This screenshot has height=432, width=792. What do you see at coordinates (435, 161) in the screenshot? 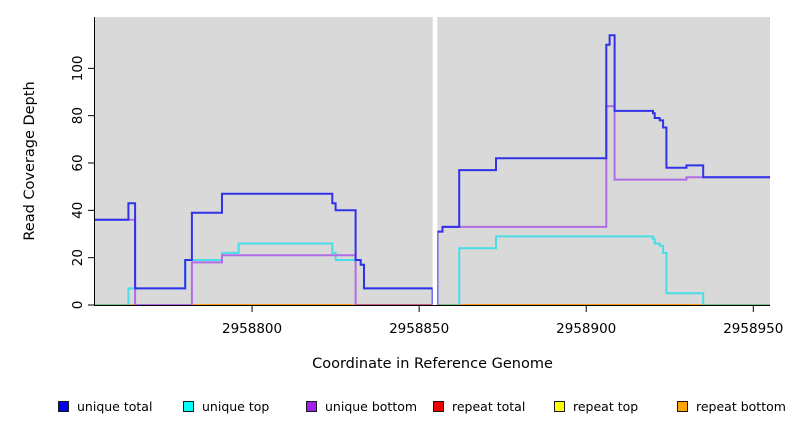
I see `coverage-gap-band` at bounding box center [435, 161].